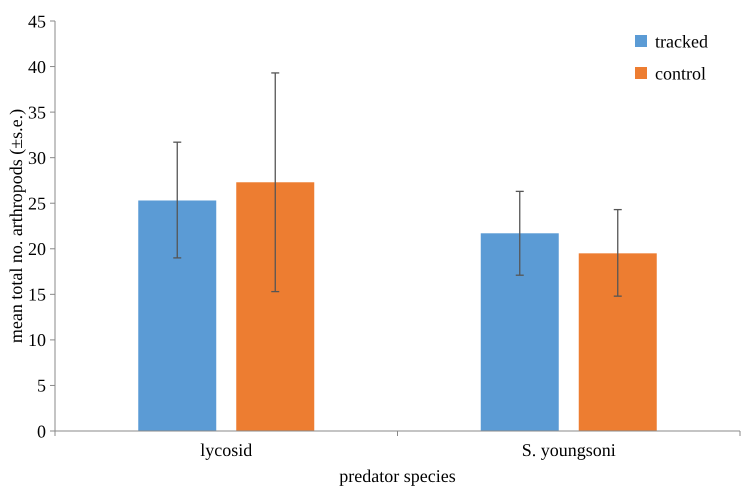 The image size is (752, 488). I want to click on y-tick-label: 20, so click(37, 249).